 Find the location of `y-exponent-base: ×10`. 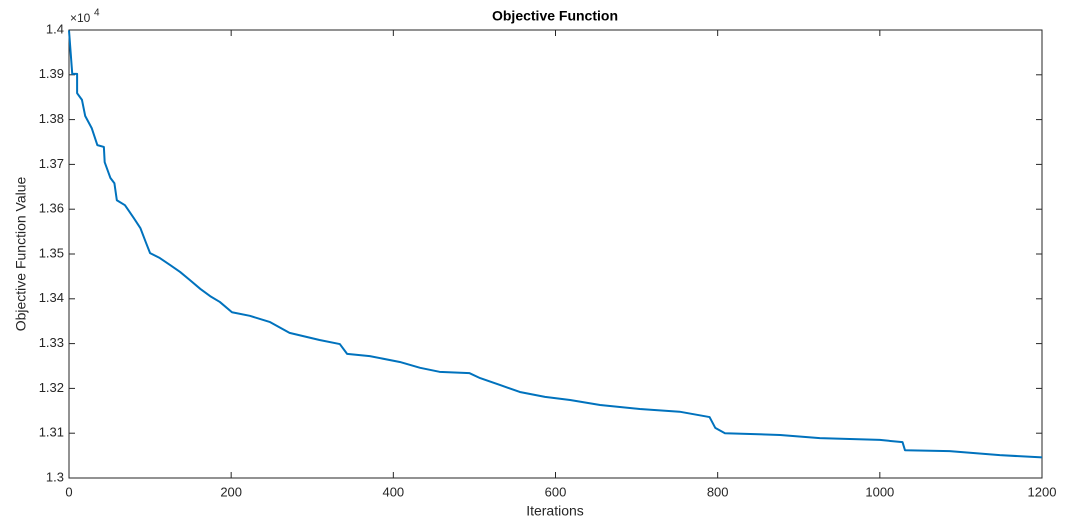

y-exponent-base: ×10 is located at coordinates (80, 18).